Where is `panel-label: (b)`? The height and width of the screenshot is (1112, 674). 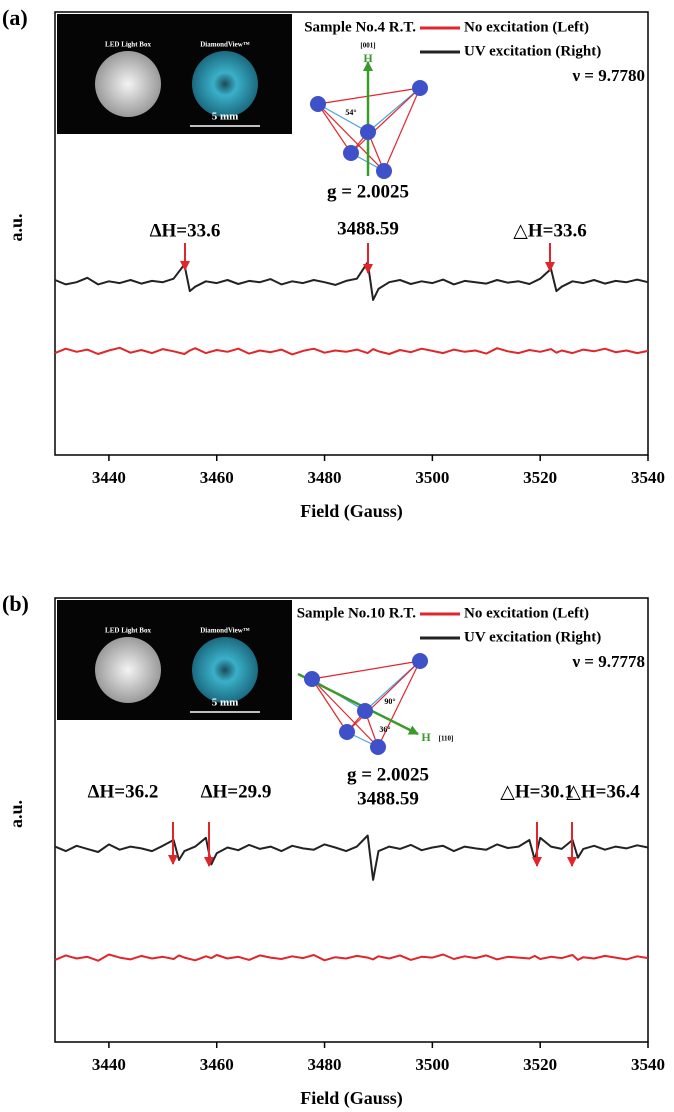
panel-label: (b) is located at coordinates (15, 603).